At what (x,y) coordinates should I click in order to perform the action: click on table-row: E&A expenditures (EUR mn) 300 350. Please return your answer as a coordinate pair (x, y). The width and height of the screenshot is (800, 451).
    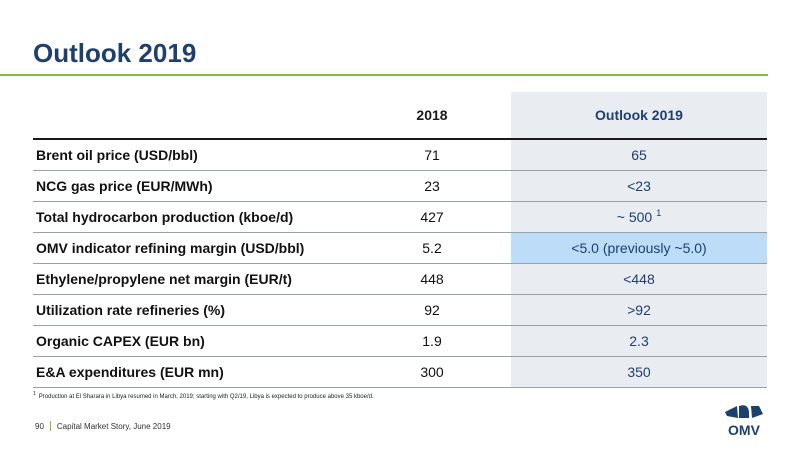
    Looking at the image, I should click on (400, 372).